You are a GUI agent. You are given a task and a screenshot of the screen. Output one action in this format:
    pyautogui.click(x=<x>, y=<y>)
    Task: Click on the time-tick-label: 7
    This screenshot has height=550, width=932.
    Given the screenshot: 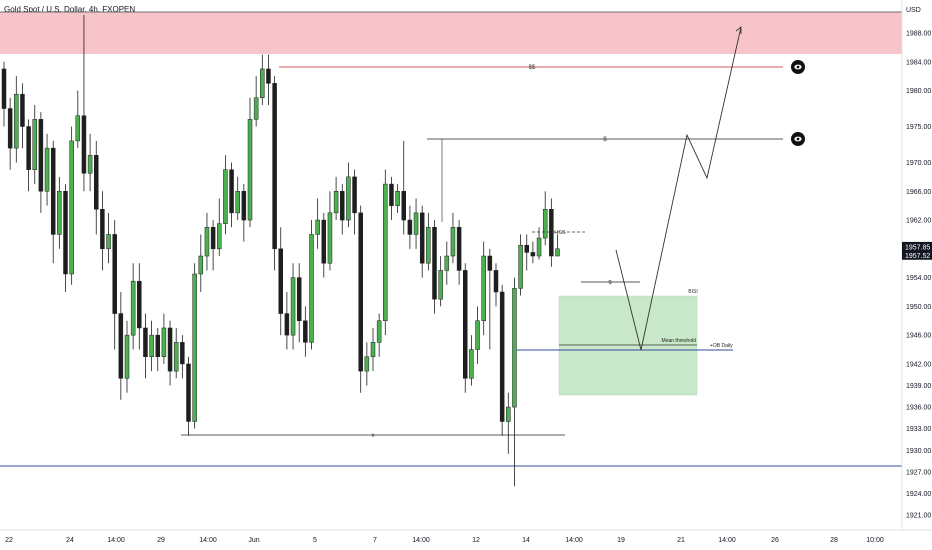 What is the action you would take?
    pyautogui.click(x=375, y=540)
    